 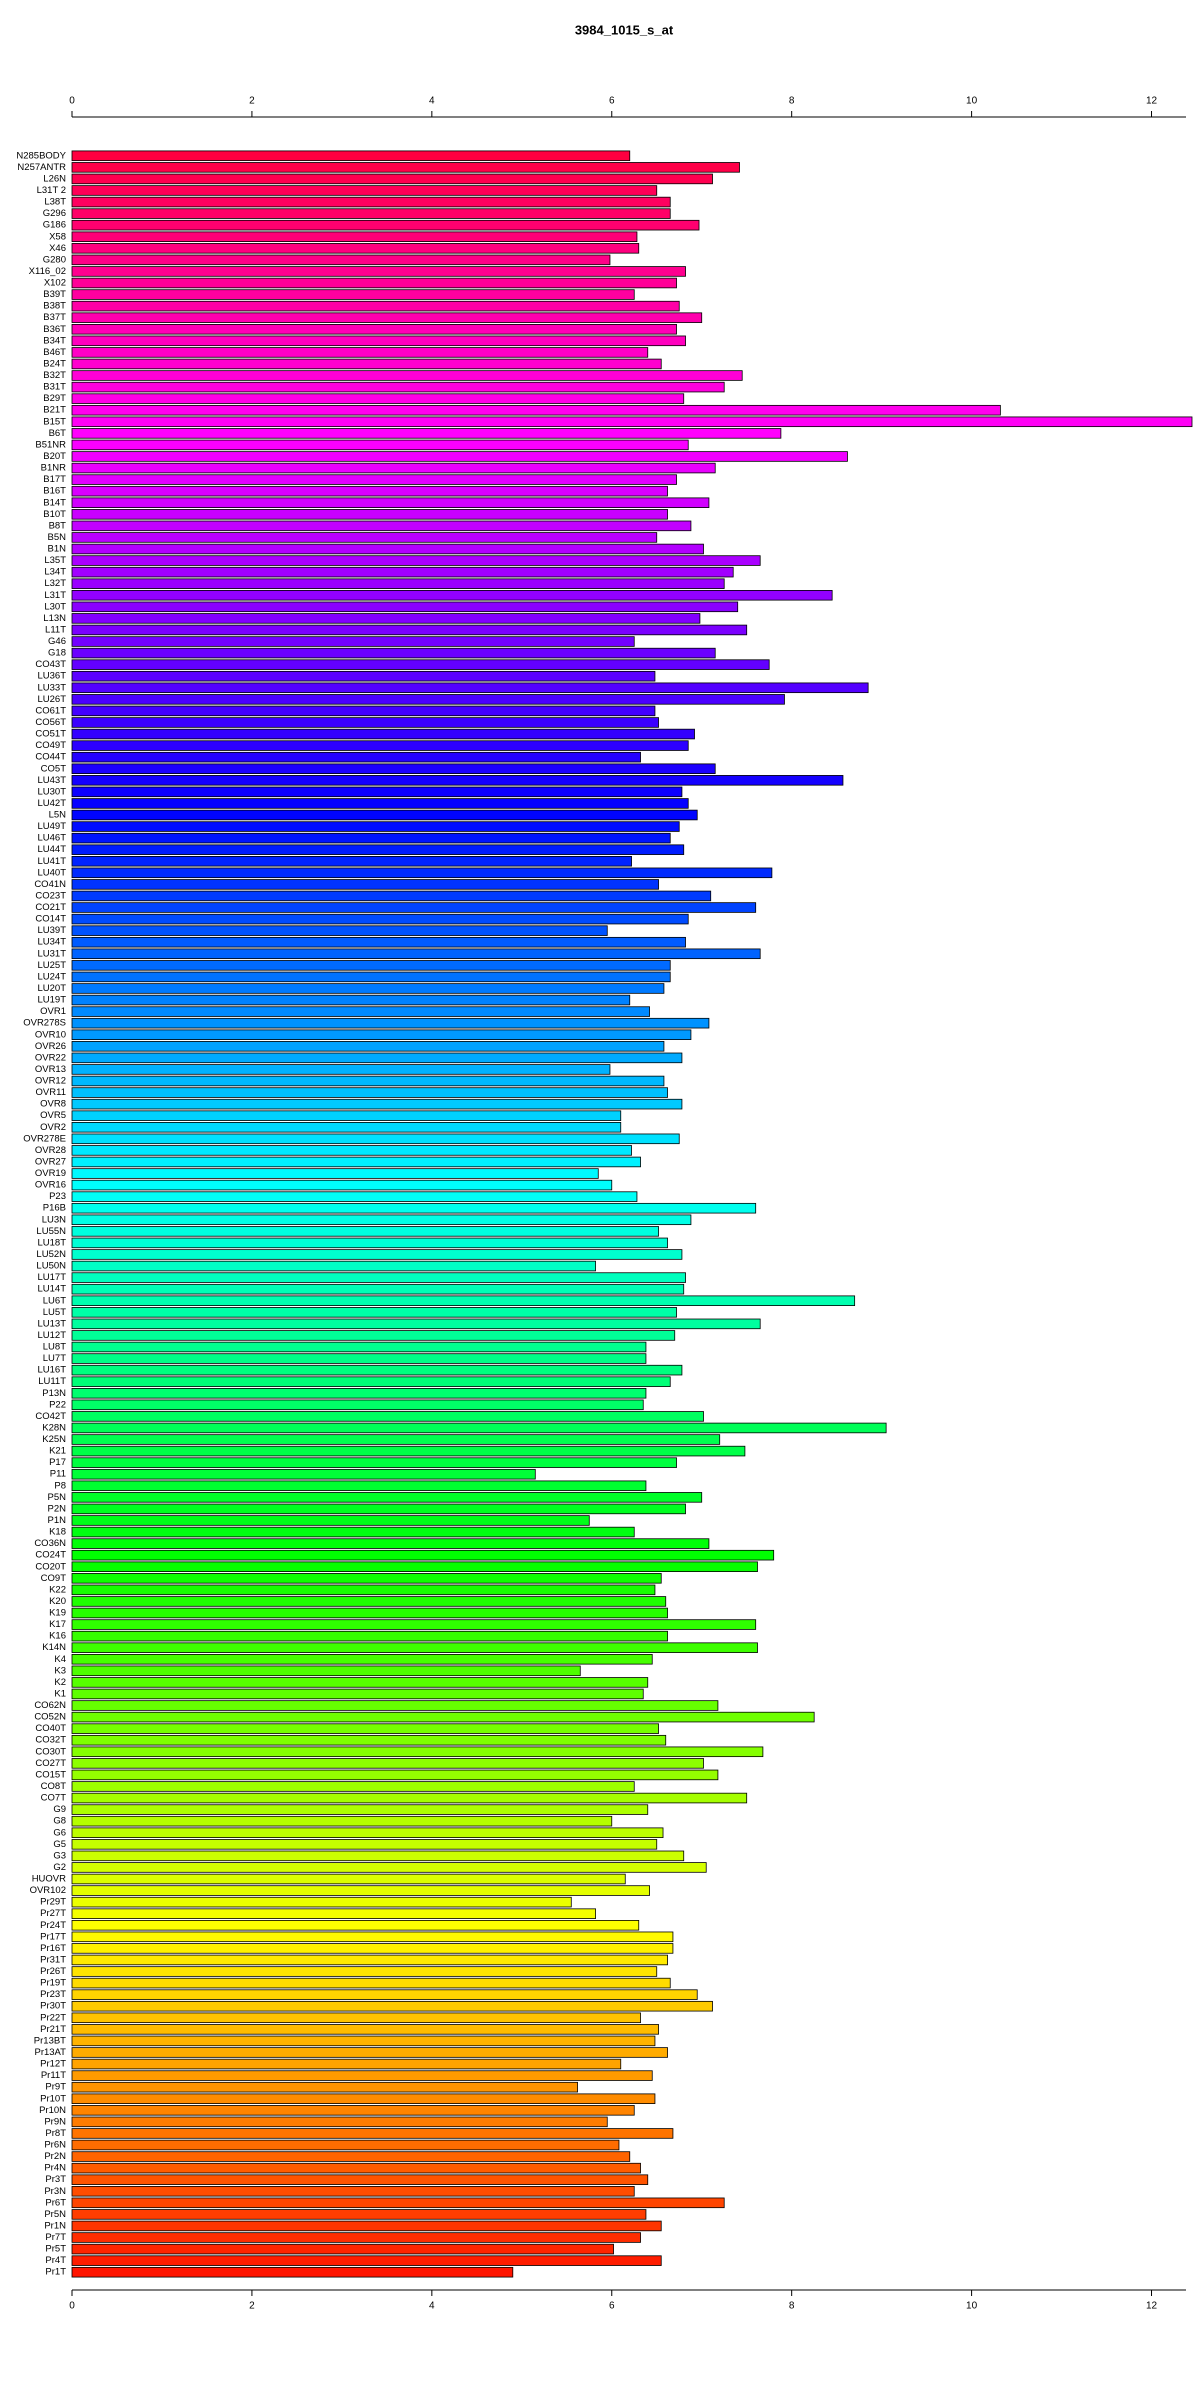 I want to click on y-tick-label: OVR8, so click(x=53, y=1104).